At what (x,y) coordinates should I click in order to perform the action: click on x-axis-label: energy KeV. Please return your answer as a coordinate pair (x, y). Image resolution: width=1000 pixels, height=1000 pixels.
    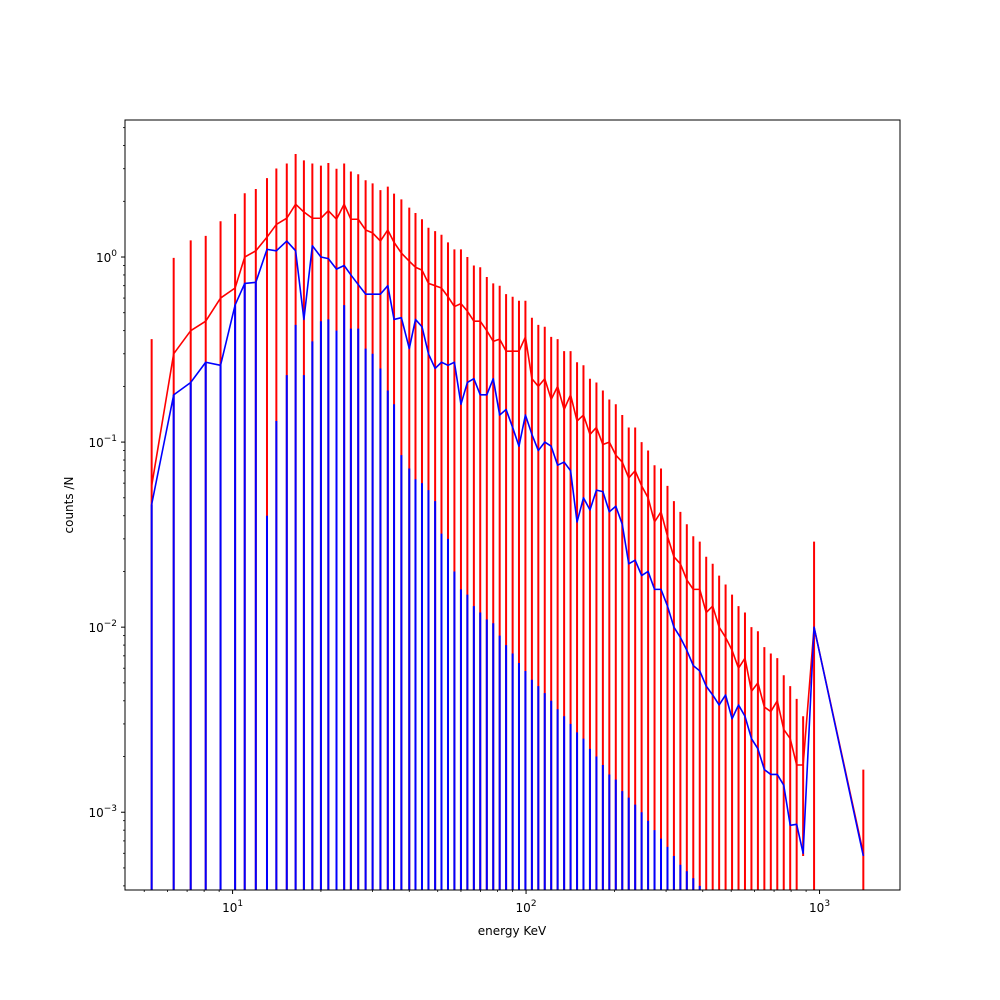
    Looking at the image, I should click on (512, 931).